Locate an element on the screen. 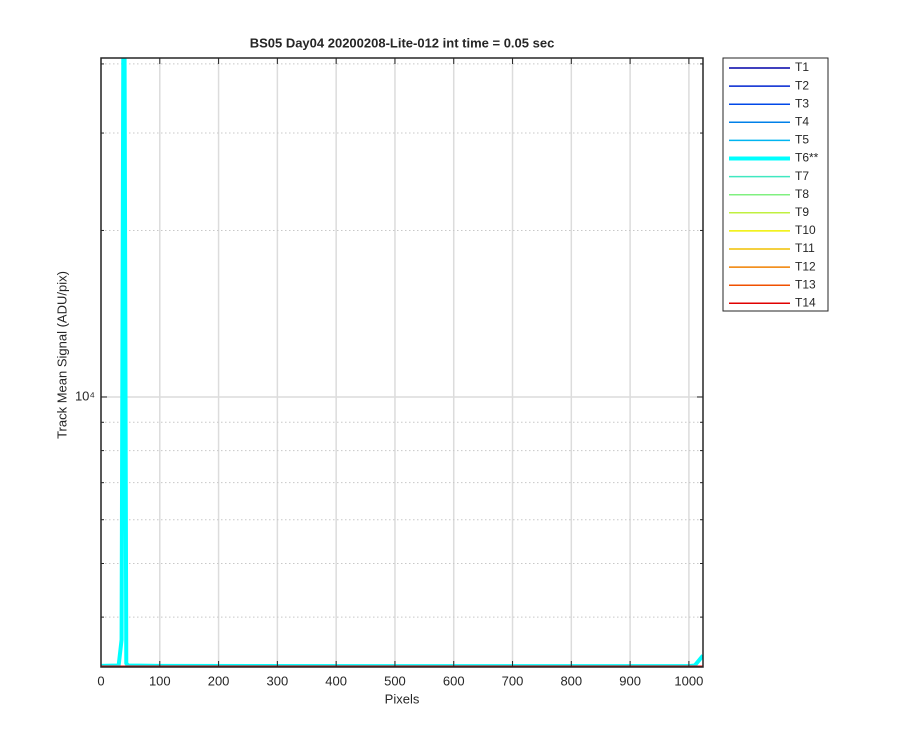 The width and height of the screenshot is (900, 750). legend-label: T11 is located at coordinates (805, 248).